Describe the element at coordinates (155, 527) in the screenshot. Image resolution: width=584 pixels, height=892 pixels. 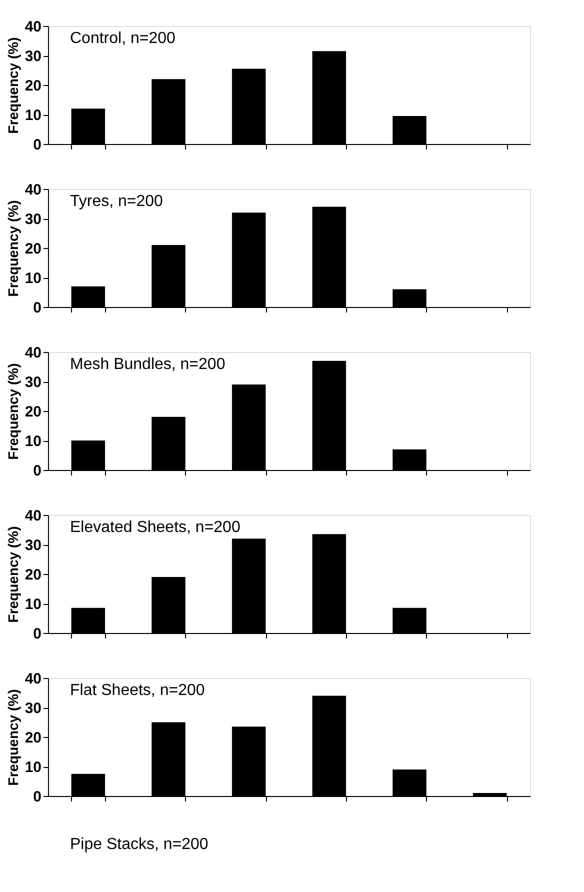
I see `chart-title: Elevated Sheets, n=200` at that location.